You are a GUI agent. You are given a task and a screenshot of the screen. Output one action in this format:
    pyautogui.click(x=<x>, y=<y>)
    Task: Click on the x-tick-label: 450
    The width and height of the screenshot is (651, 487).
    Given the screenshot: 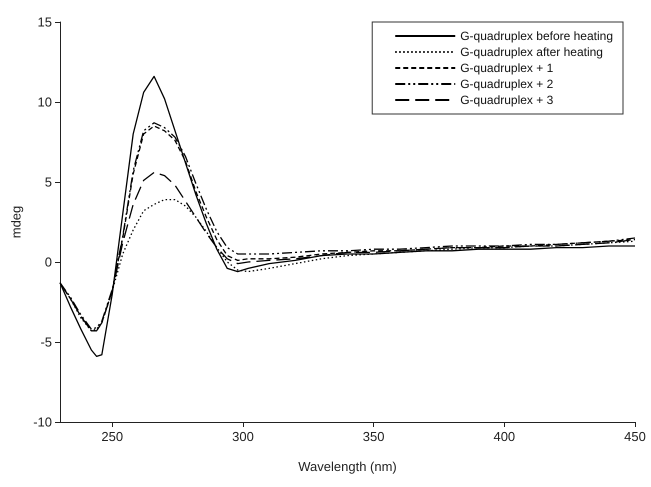 What is the action you would take?
    pyautogui.click(x=635, y=436)
    